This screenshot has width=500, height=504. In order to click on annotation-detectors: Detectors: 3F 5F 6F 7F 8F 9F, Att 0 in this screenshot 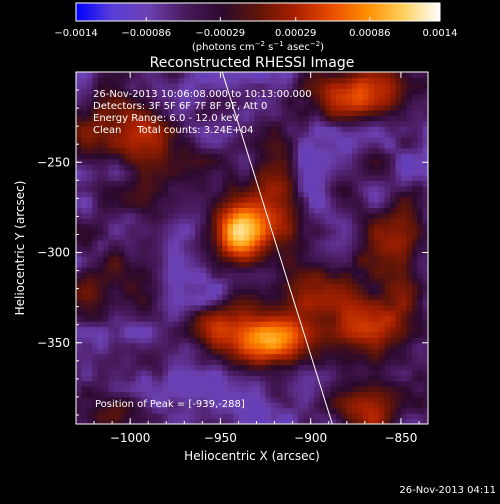, I will do `click(180, 106)`.